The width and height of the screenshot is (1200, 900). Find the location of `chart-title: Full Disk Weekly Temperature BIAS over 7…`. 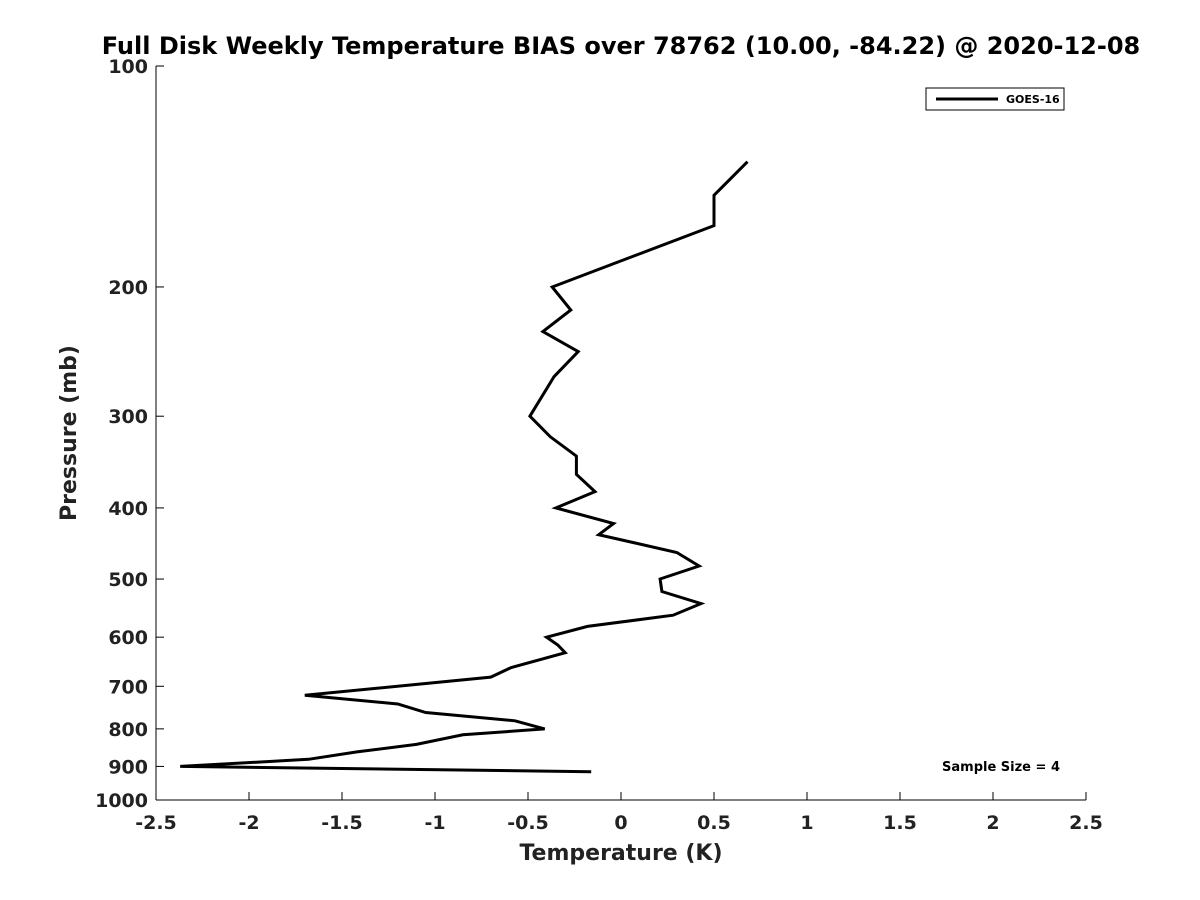

chart-title: Full Disk Weekly Temperature BIAS over 7… is located at coordinates (621, 46).